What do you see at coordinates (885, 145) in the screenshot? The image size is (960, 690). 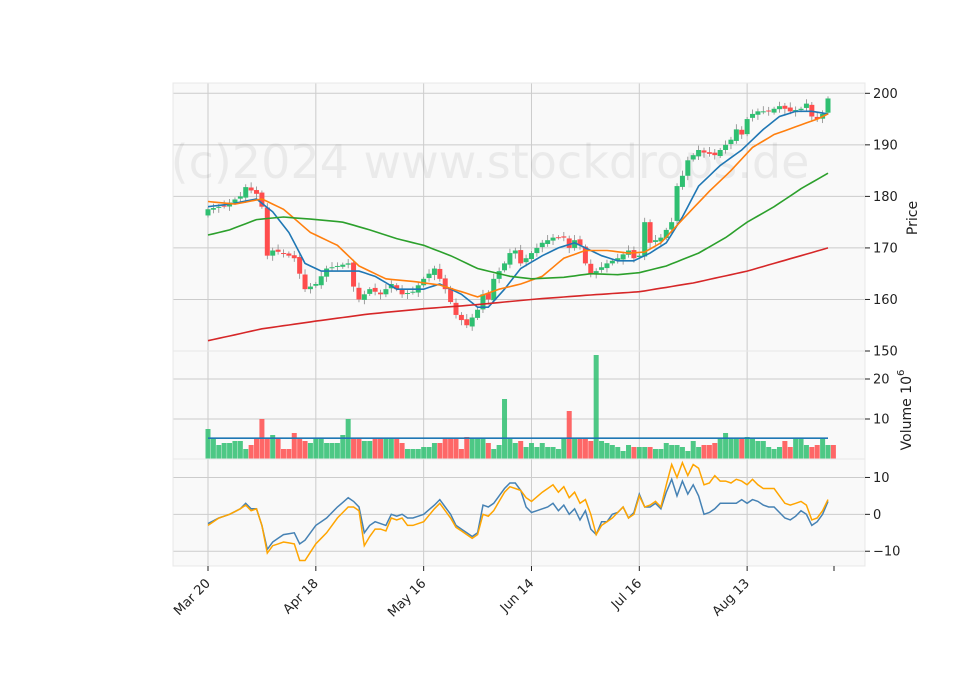 I see `price-axis-tick-label: 190` at bounding box center [885, 145].